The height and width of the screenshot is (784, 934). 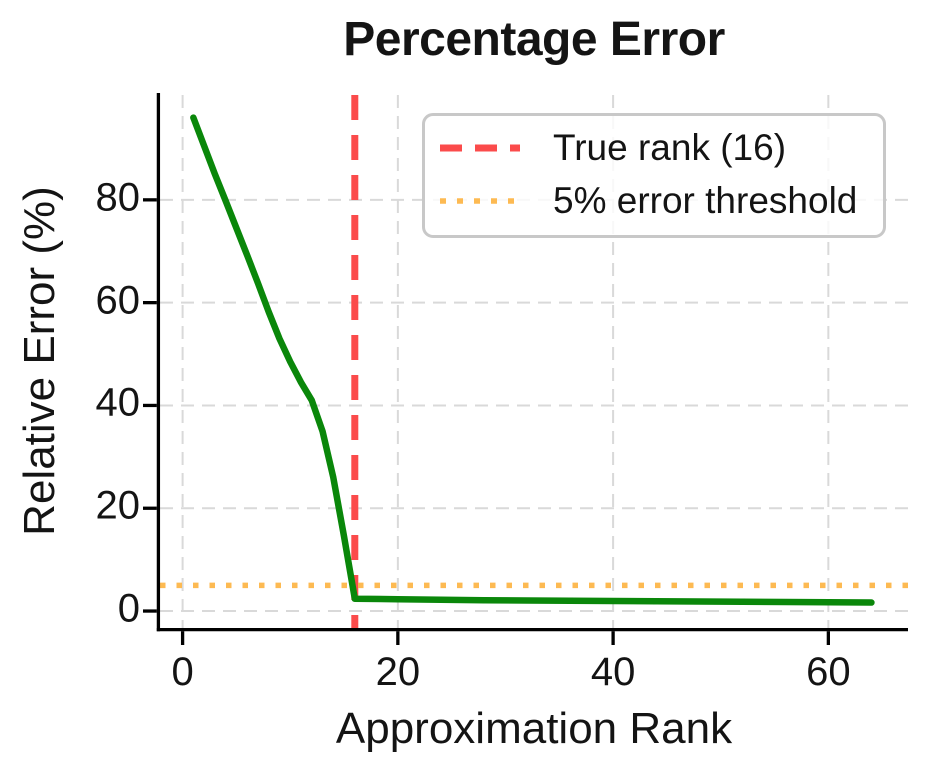 I want to click on y-tick-label: 80, so click(x=118, y=197).